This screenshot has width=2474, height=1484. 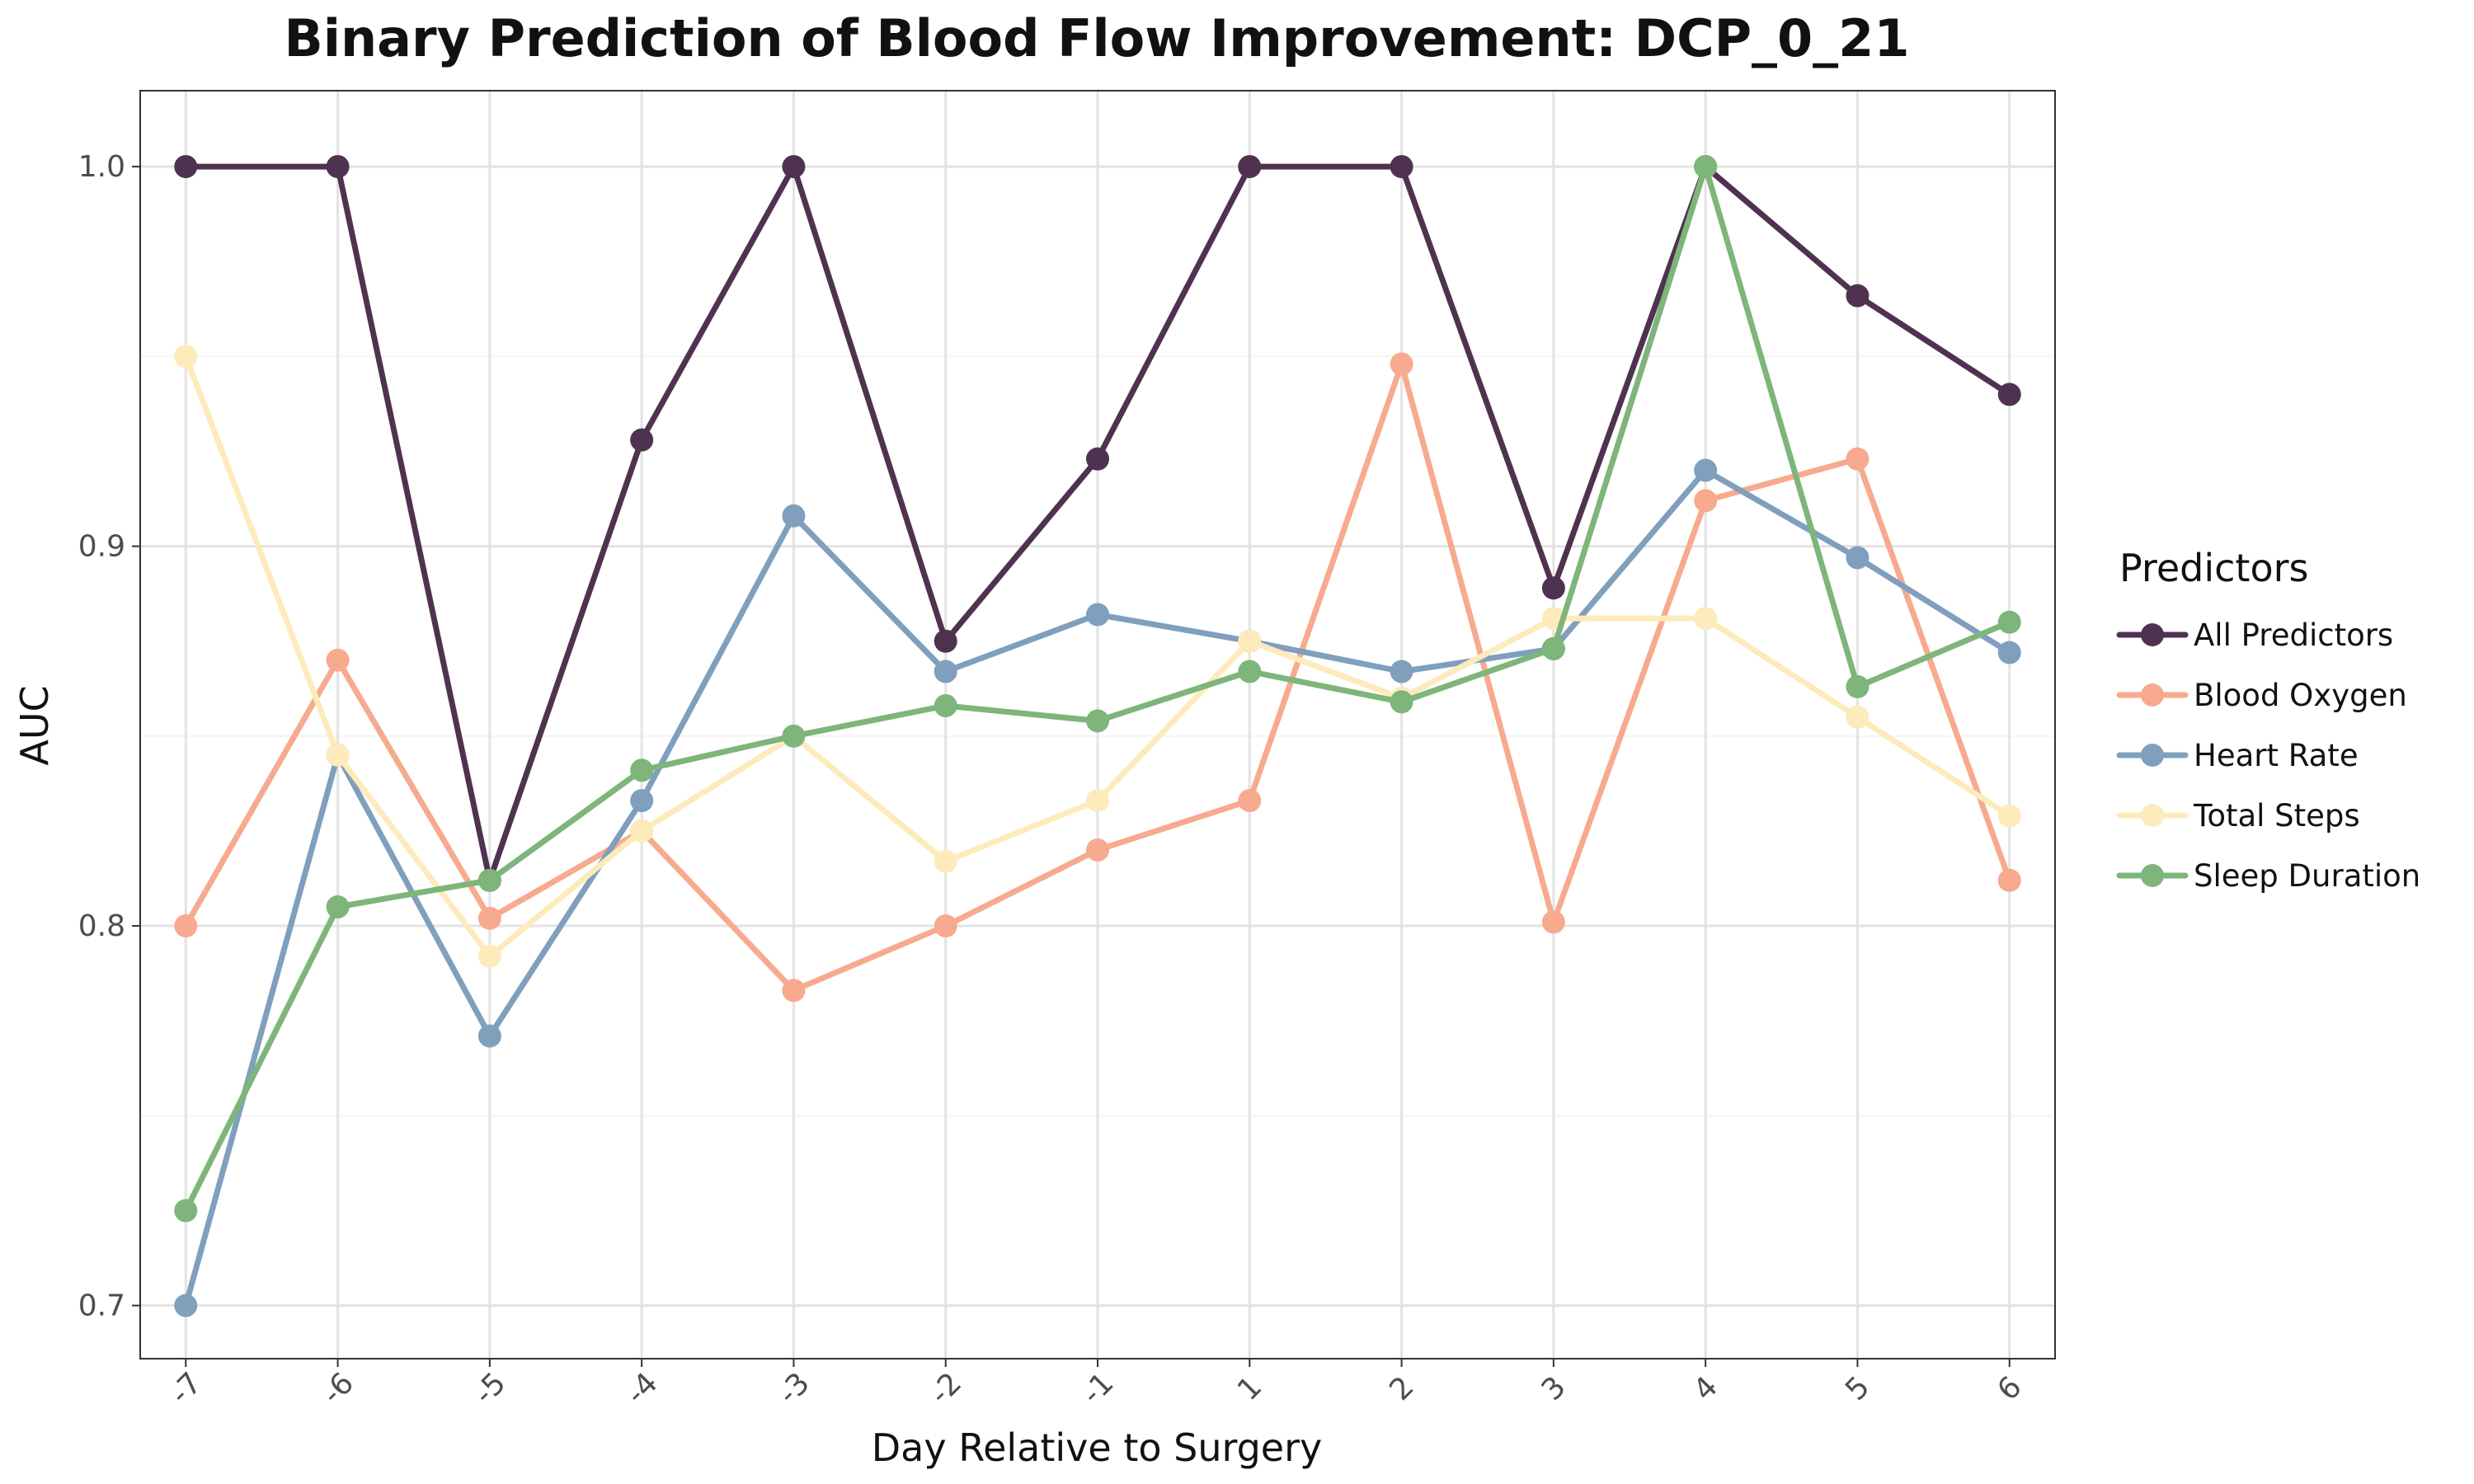 I want to click on legend-label: Sleep Duration, so click(x=2307, y=876).